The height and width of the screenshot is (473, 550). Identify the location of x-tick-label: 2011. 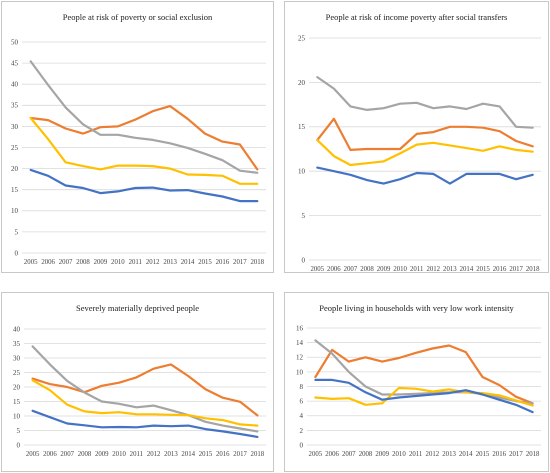
(415, 454).